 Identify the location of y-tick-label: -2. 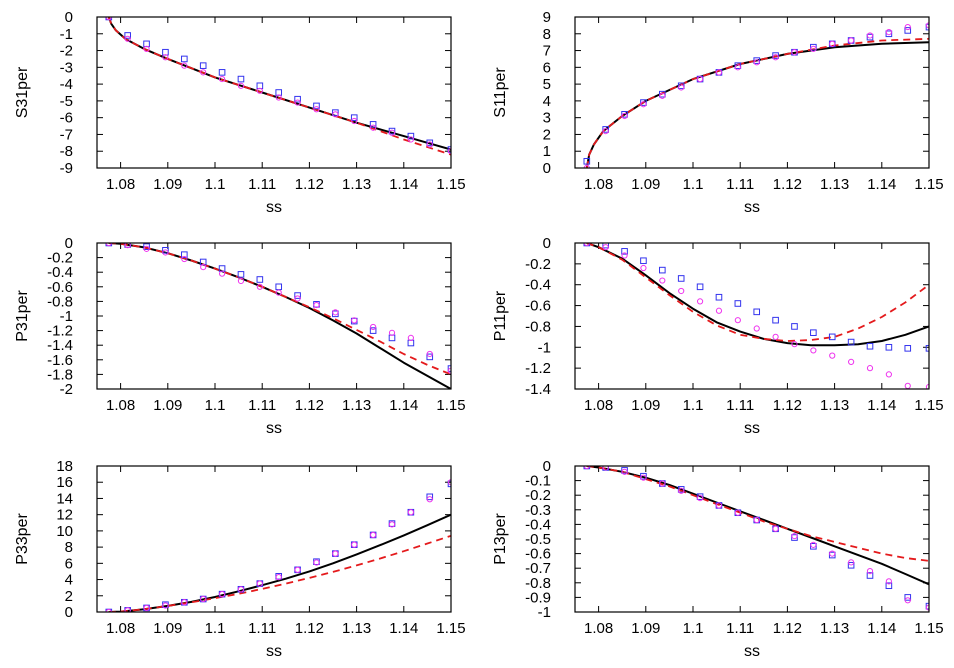
(66, 51).